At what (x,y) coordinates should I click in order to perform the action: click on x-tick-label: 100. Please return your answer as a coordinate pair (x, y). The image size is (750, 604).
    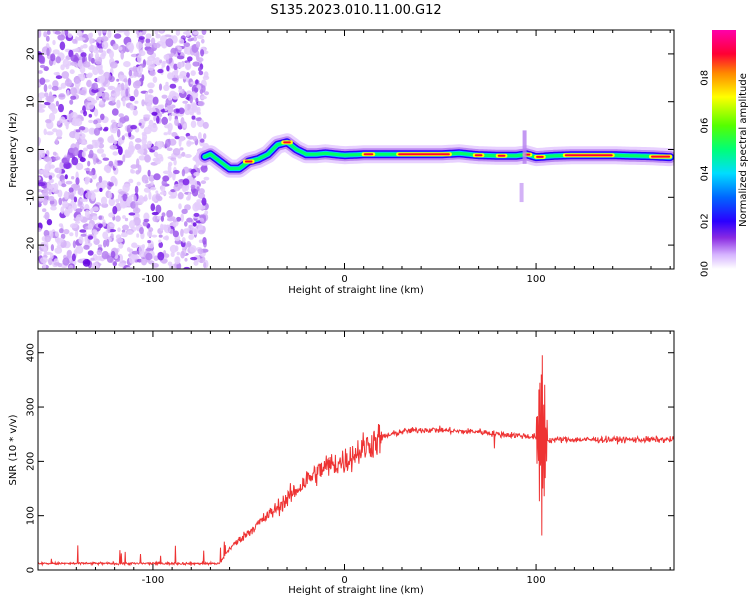
    Looking at the image, I should click on (536, 580).